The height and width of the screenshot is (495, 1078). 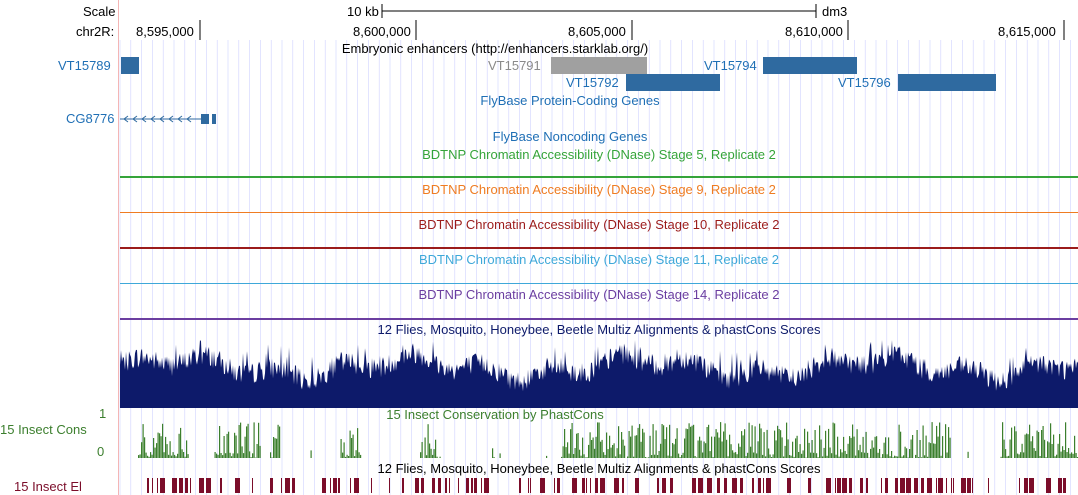 What do you see at coordinates (606, 485) in the screenshot?
I see `insect-el-elements` at bounding box center [606, 485].